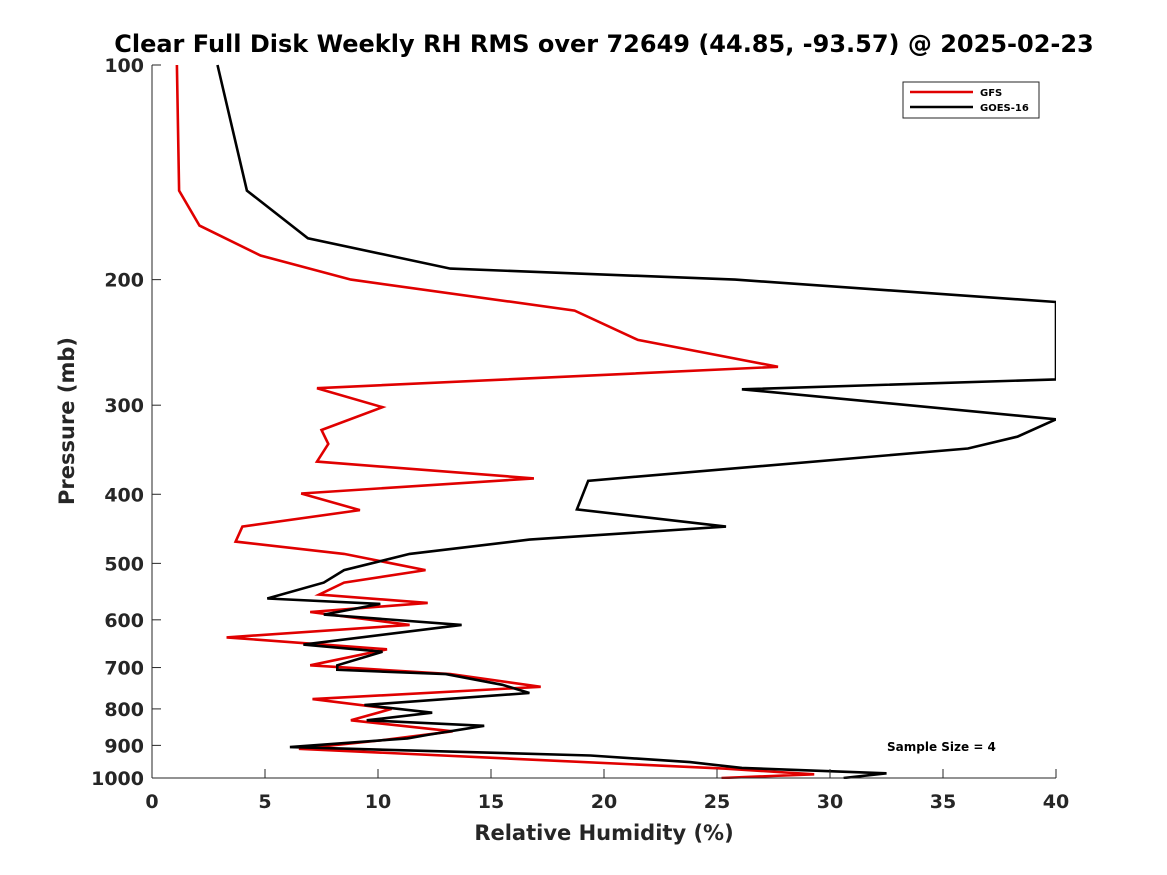  I want to click on x-tick-label: 30, so click(830, 802).